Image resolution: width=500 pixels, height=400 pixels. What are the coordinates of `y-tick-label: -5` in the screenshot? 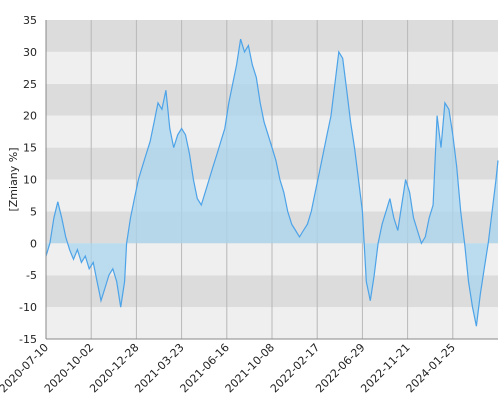 It's located at (31, 275).